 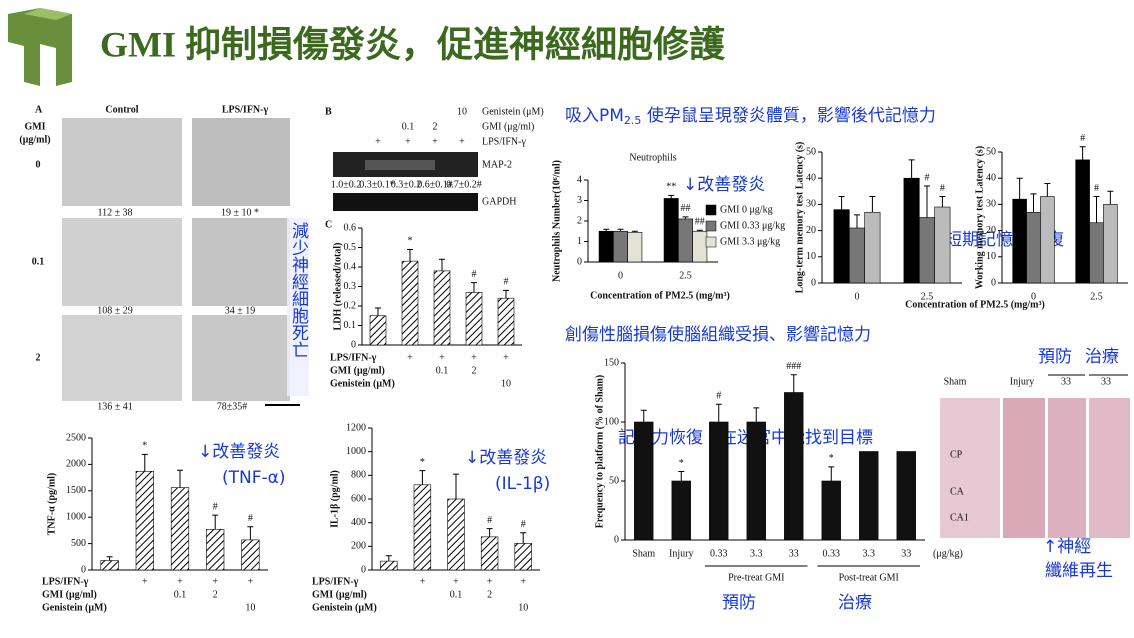 What do you see at coordinates (855, 603) in the screenshot?
I see `annotation: 治療` at bounding box center [855, 603].